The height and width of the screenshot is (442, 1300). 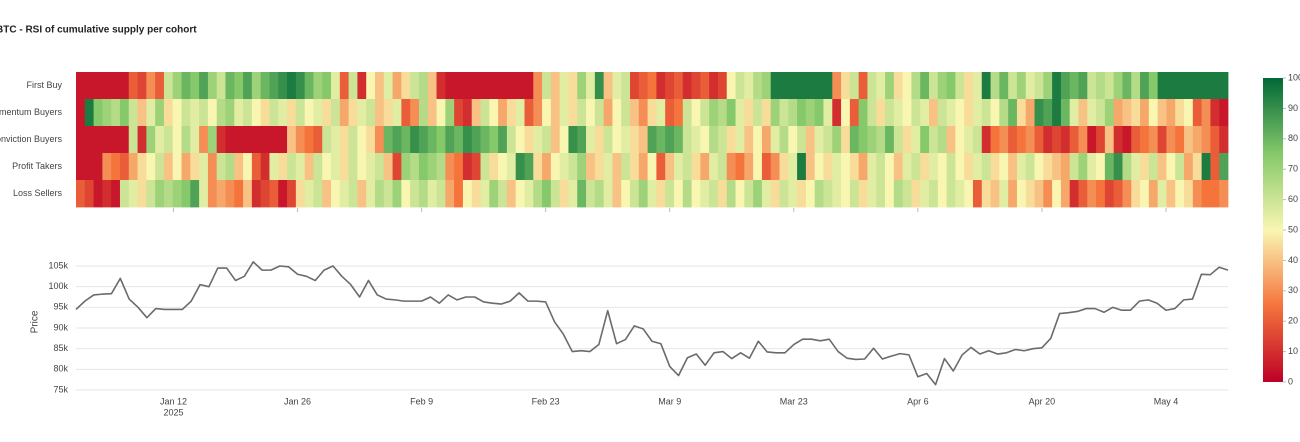 I want to click on colorbar-tick-label: 20, so click(x=1293, y=321).